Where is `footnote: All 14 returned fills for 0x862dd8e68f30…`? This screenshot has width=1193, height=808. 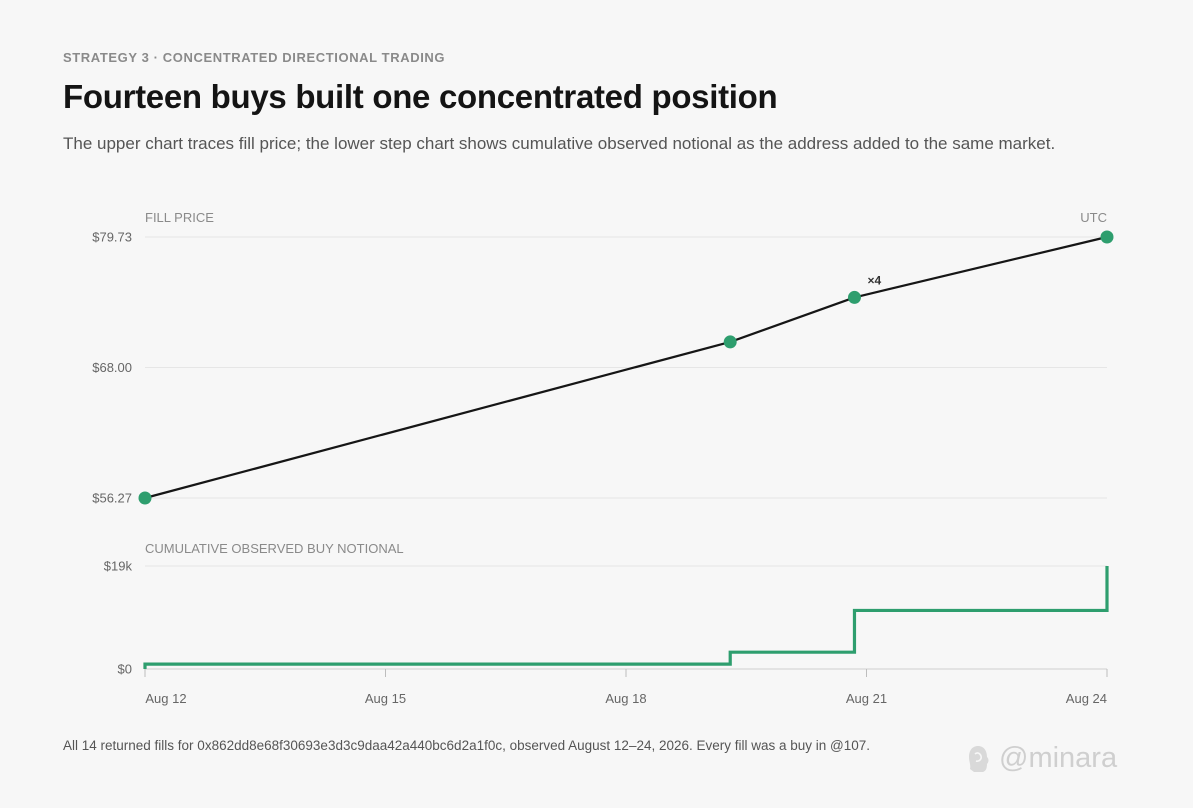
footnote: All 14 returned fills for 0x862dd8e68f30… is located at coordinates (467, 745).